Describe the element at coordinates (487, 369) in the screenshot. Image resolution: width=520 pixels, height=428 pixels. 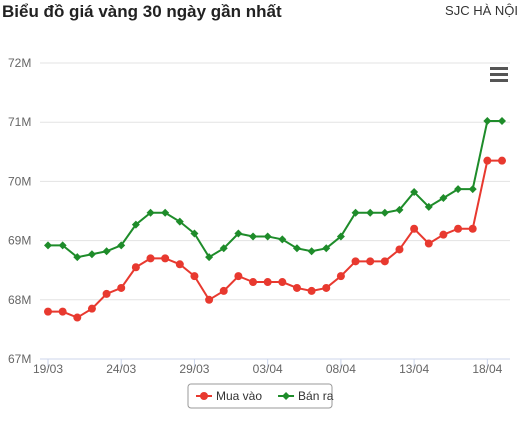
I see `x-tick-label: 18/04` at that location.